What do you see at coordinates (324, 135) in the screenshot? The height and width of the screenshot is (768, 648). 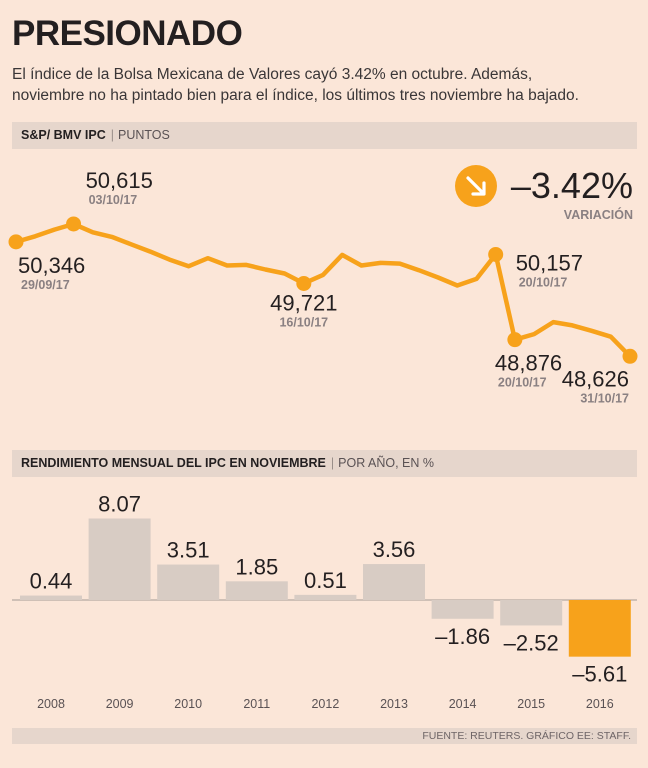 I see `line-chart-header: S&P/ BMV IPC | PUNTOS` at bounding box center [324, 135].